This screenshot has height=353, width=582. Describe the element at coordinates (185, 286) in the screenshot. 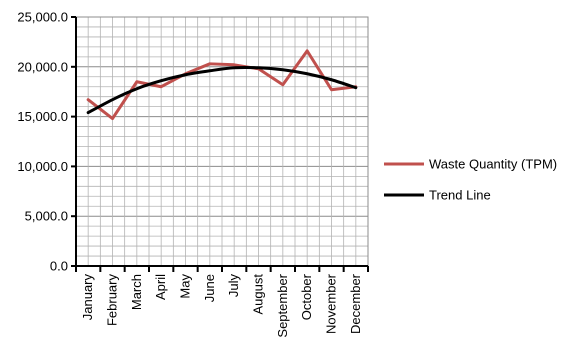

I see `x-tick-label: May` at that location.